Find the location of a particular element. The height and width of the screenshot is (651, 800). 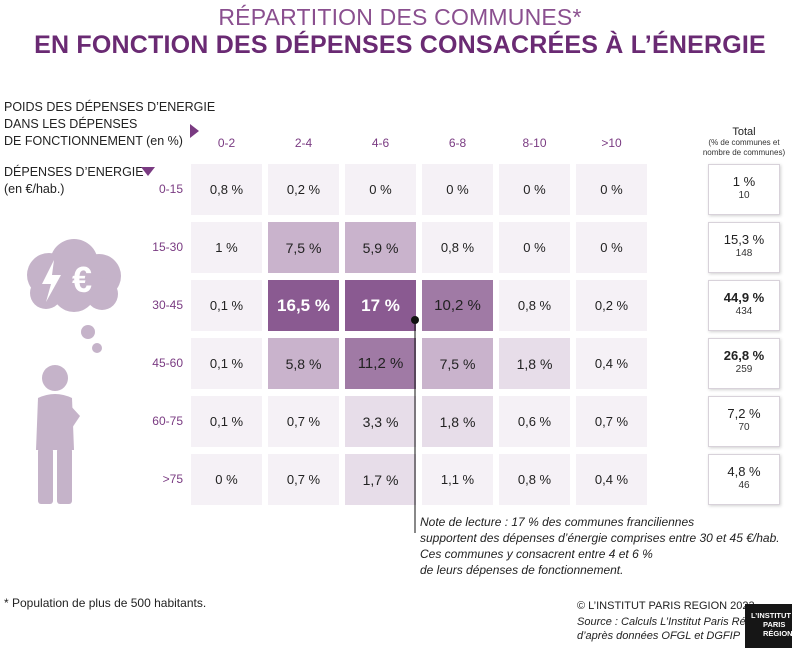

column-label: 6-8 is located at coordinates (457, 143).